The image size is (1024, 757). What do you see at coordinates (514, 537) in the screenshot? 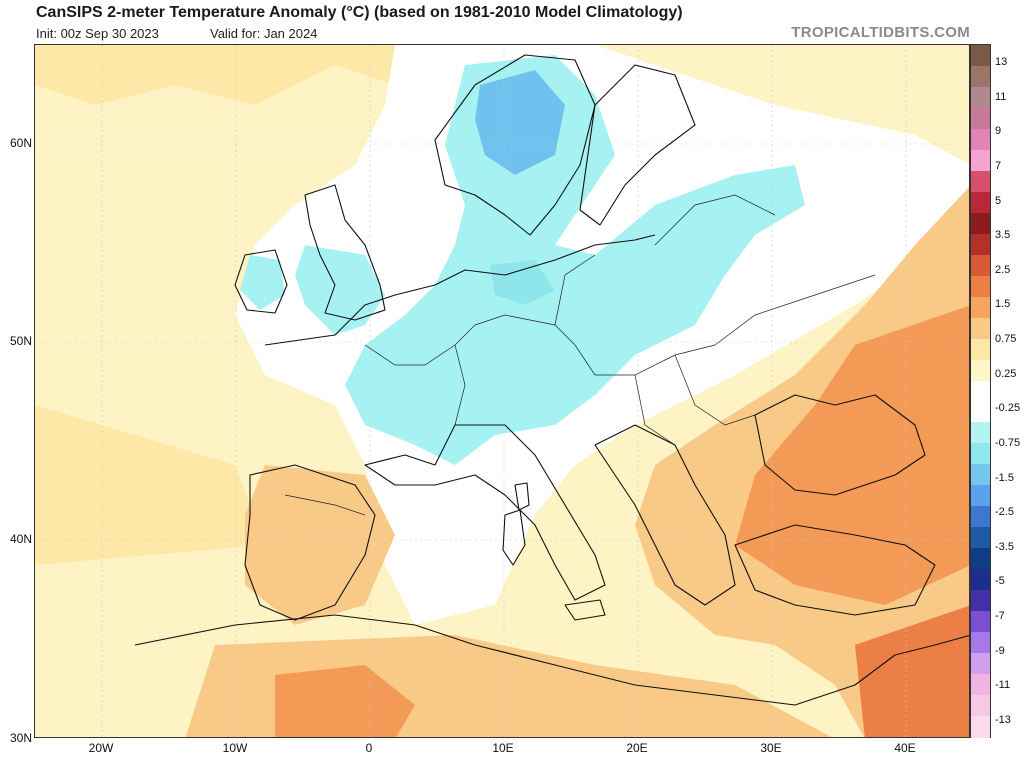
I see `sardinia-coast` at bounding box center [514, 537].